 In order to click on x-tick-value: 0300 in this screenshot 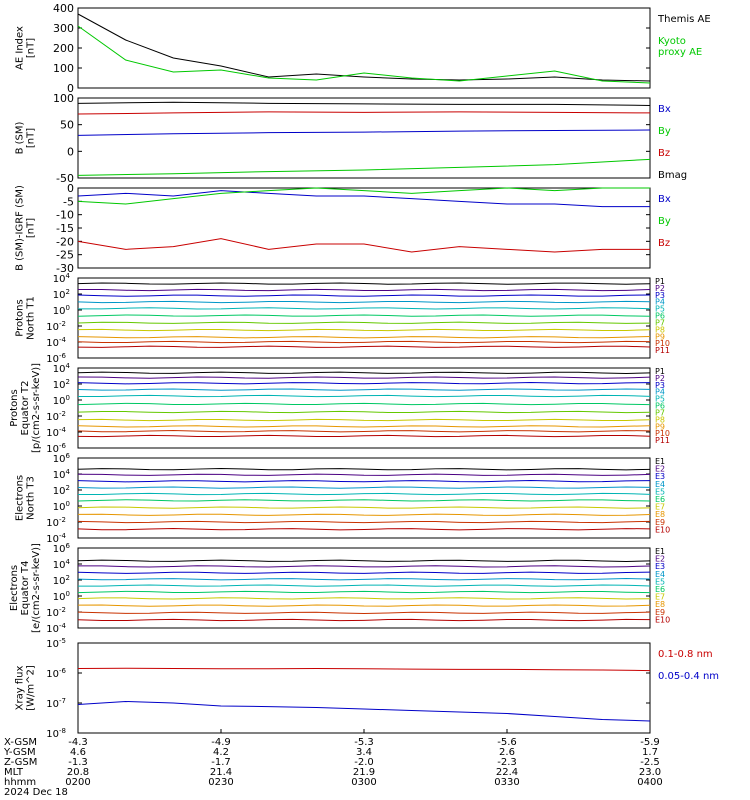, I will do `click(363, 782)`.